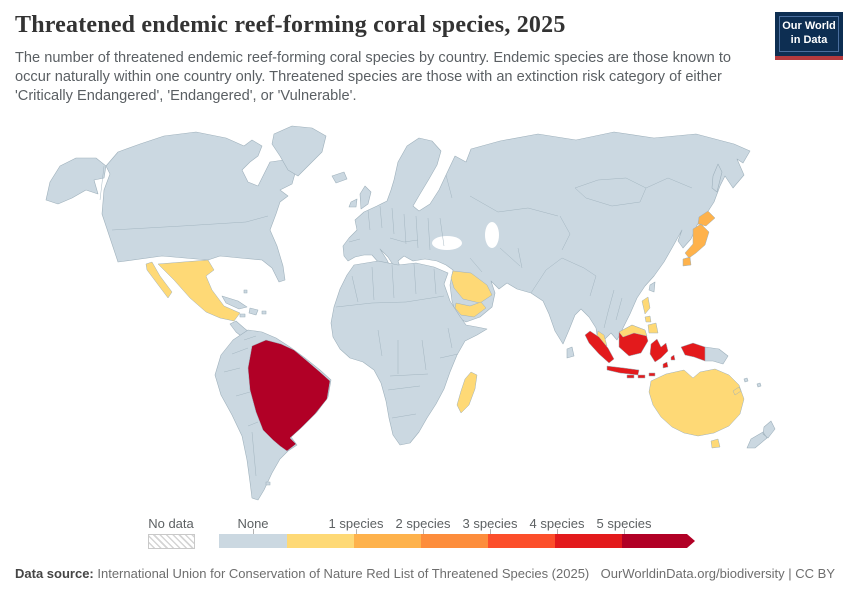 This screenshot has height=600, width=850. I want to click on country-cuba-caribbean, so click(244, 303).